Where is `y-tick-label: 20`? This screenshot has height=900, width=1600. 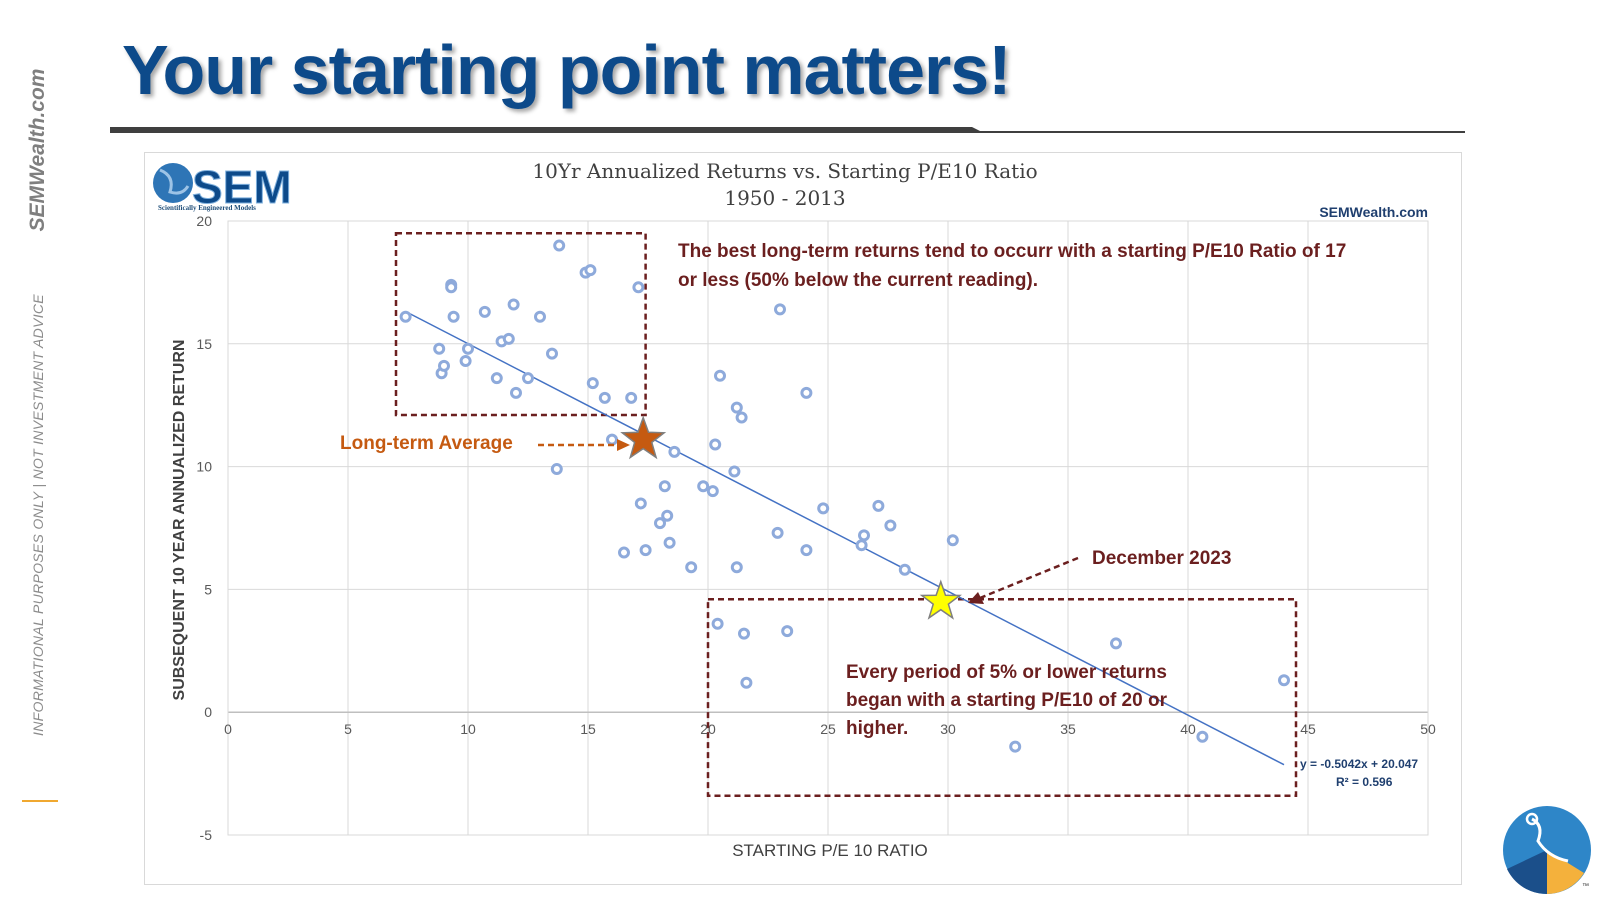
y-tick-label: 20 is located at coordinates (204, 221).